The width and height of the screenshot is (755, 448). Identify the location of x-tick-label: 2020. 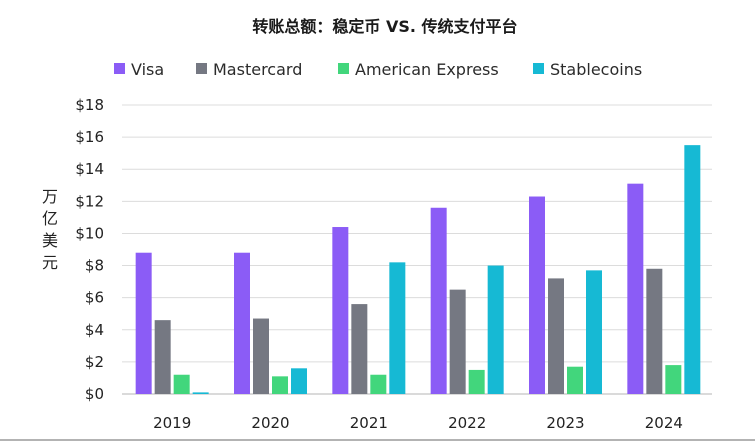
(270, 423).